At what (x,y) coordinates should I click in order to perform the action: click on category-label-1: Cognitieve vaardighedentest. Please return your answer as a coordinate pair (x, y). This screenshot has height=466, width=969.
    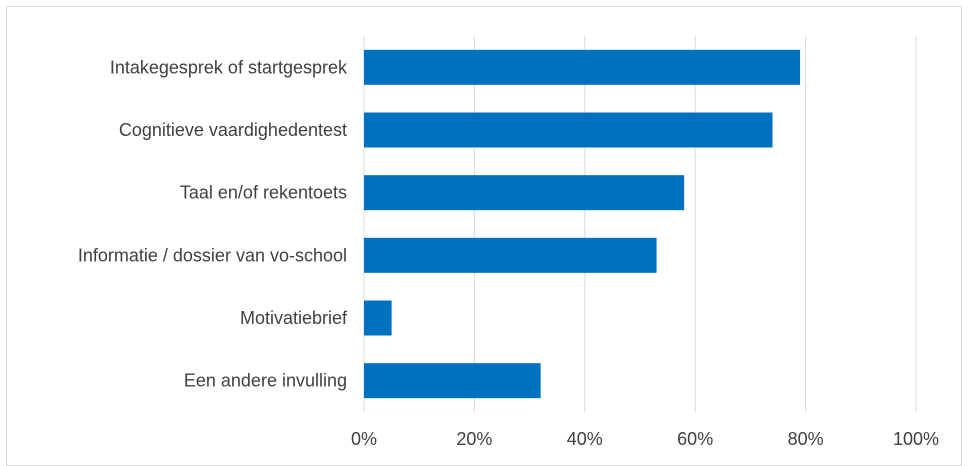
    Looking at the image, I should click on (233, 130).